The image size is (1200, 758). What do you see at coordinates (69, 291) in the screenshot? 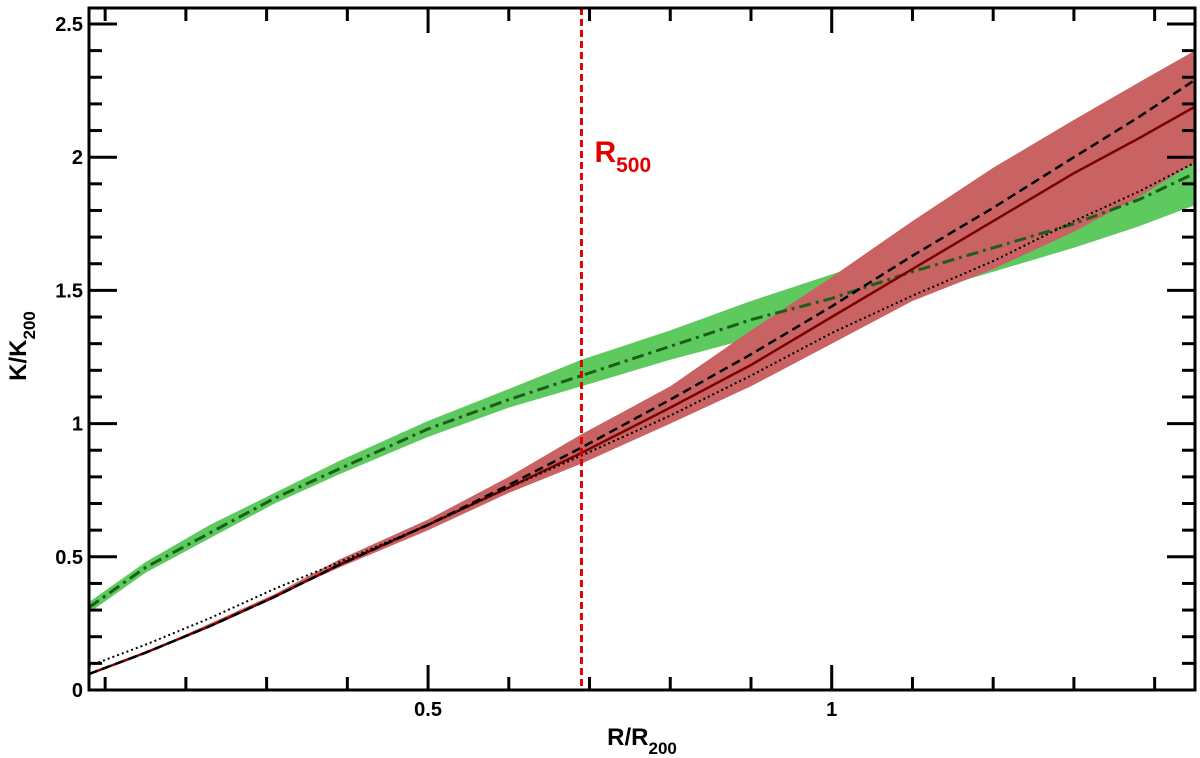
I see `y-tick-label: 1.5` at bounding box center [69, 291].